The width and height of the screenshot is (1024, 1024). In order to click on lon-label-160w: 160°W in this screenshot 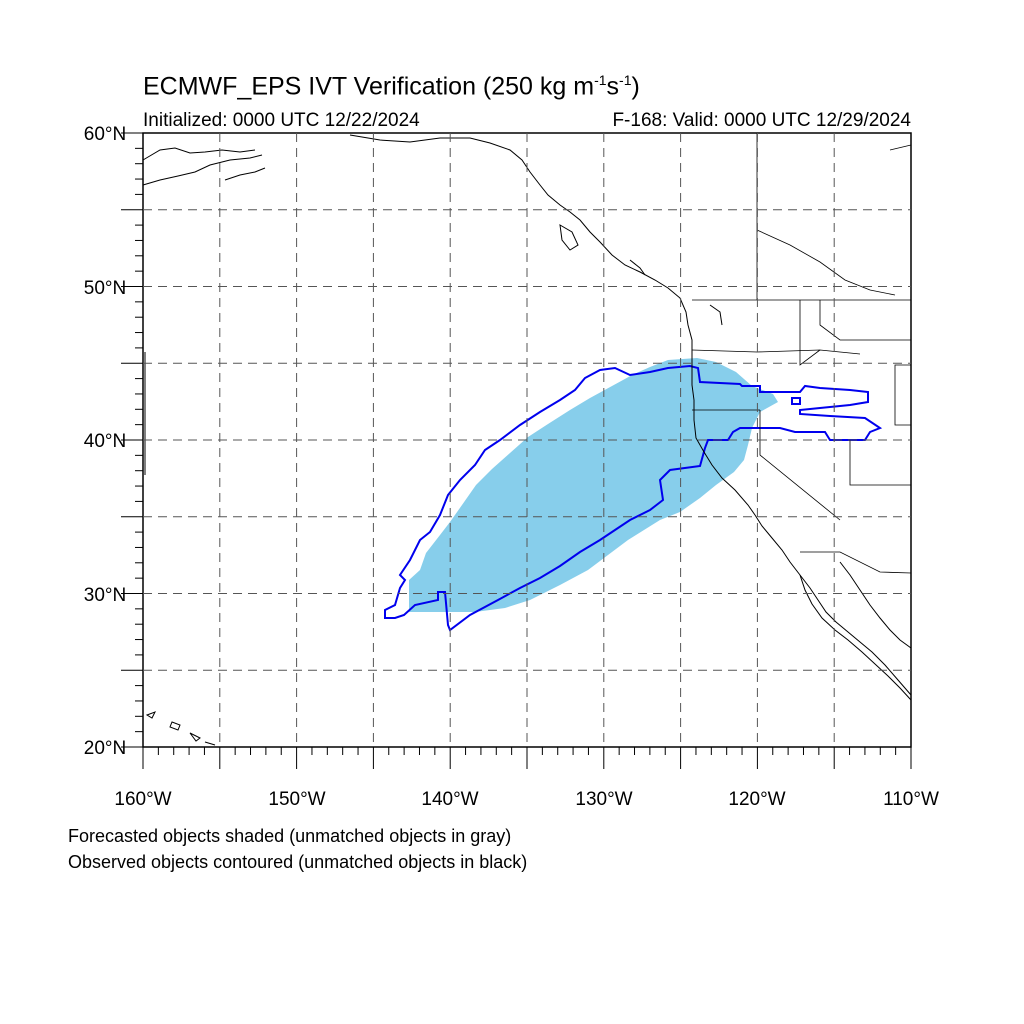, I will do `click(142, 799)`.